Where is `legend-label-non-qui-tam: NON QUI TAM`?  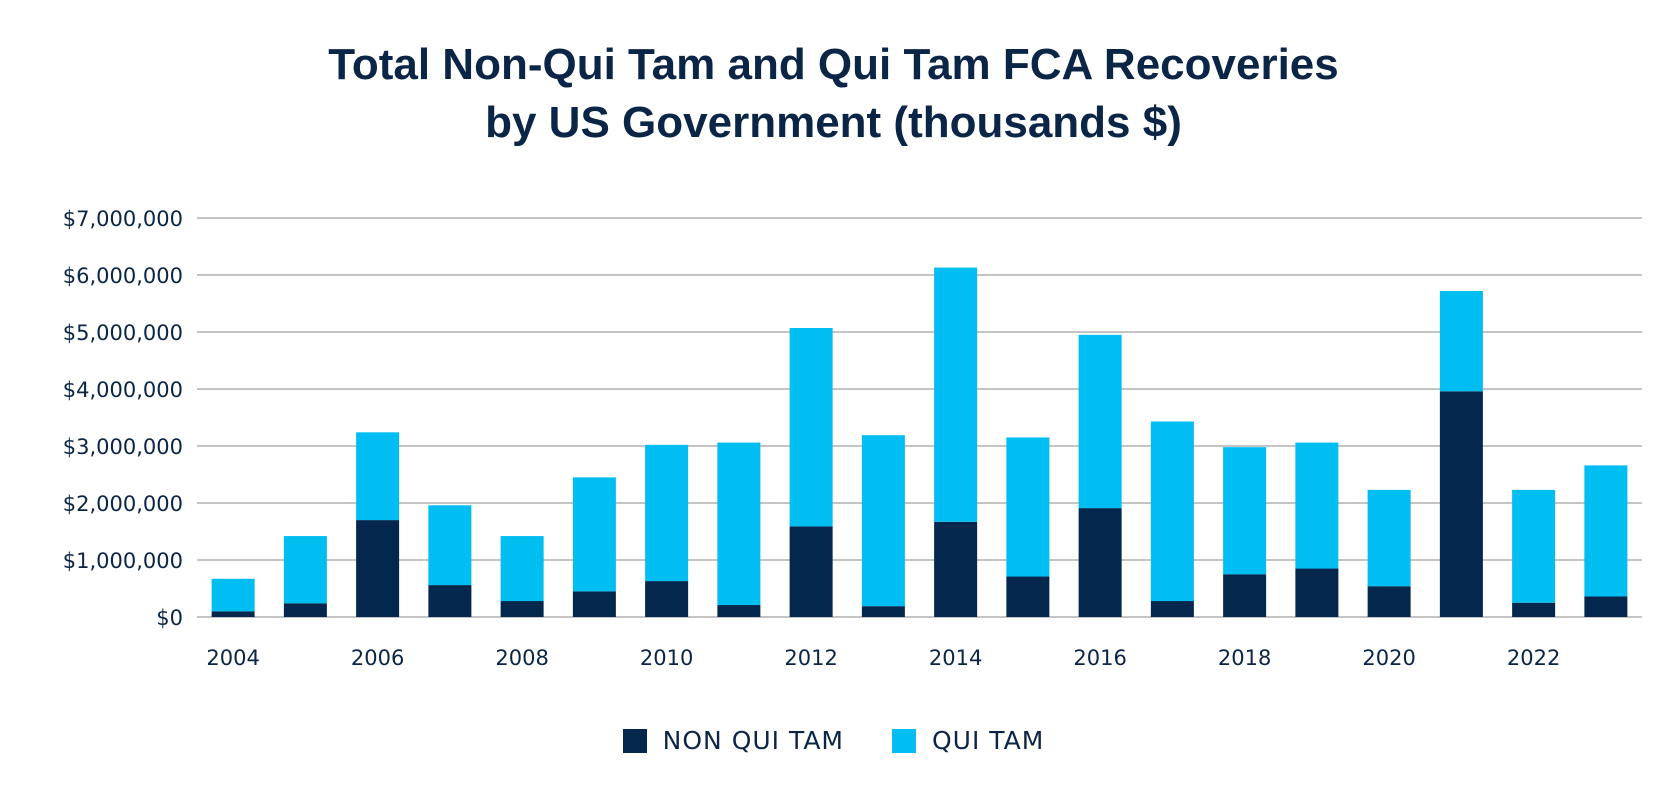 legend-label-non-qui-tam: NON QUI TAM is located at coordinates (753, 740).